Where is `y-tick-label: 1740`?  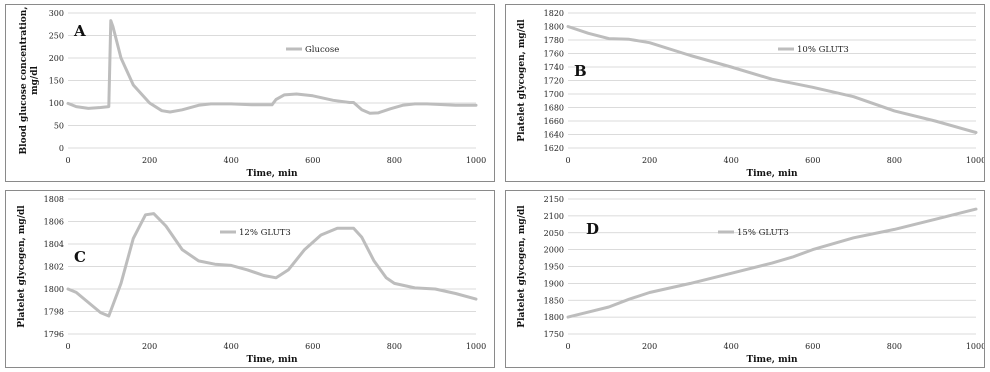 y-tick-label: 1740 is located at coordinates (554, 67).